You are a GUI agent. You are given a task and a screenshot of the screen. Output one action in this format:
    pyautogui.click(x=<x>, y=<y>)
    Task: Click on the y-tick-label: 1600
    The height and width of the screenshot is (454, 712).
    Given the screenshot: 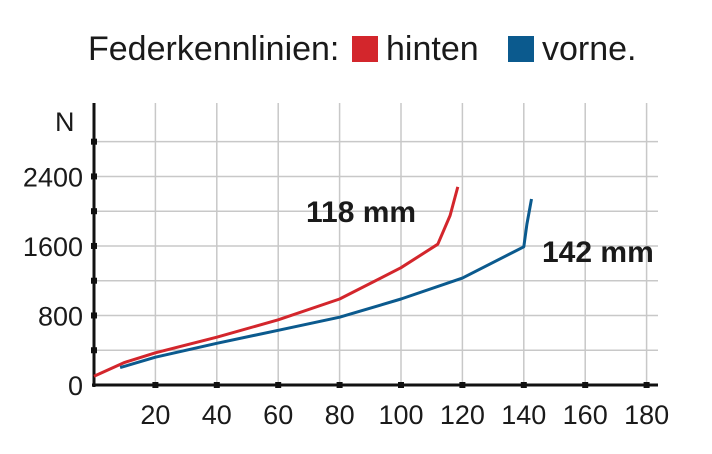 What is the action you would take?
    pyautogui.click(x=53, y=247)
    